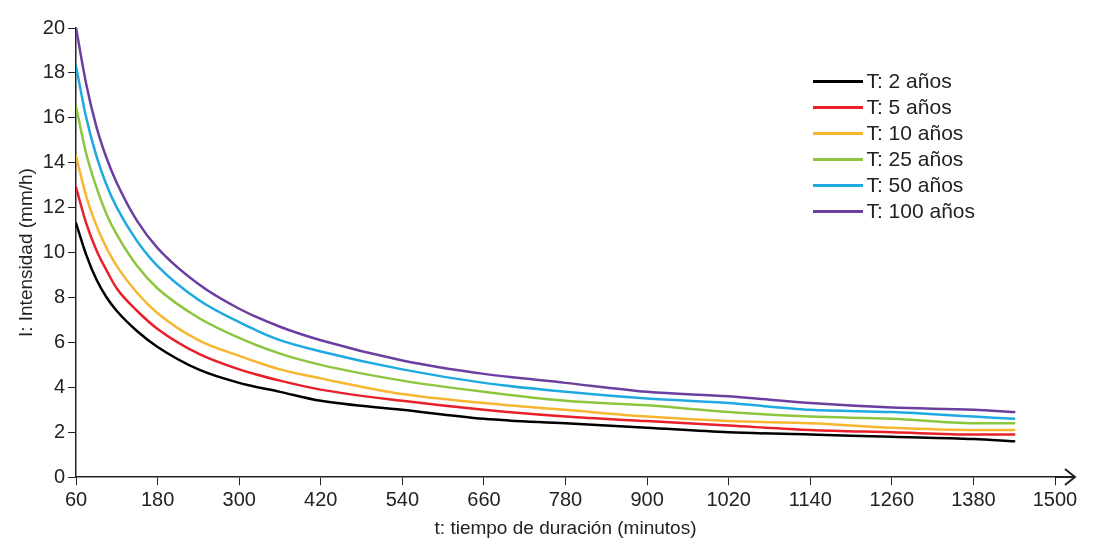 Image resolution: width=1103 pixels, height=555 pixels. What do you see at coordinates (157, 498) in the screenshot?
I see `x-tick-label: 180` at bounding box center [157, 498].